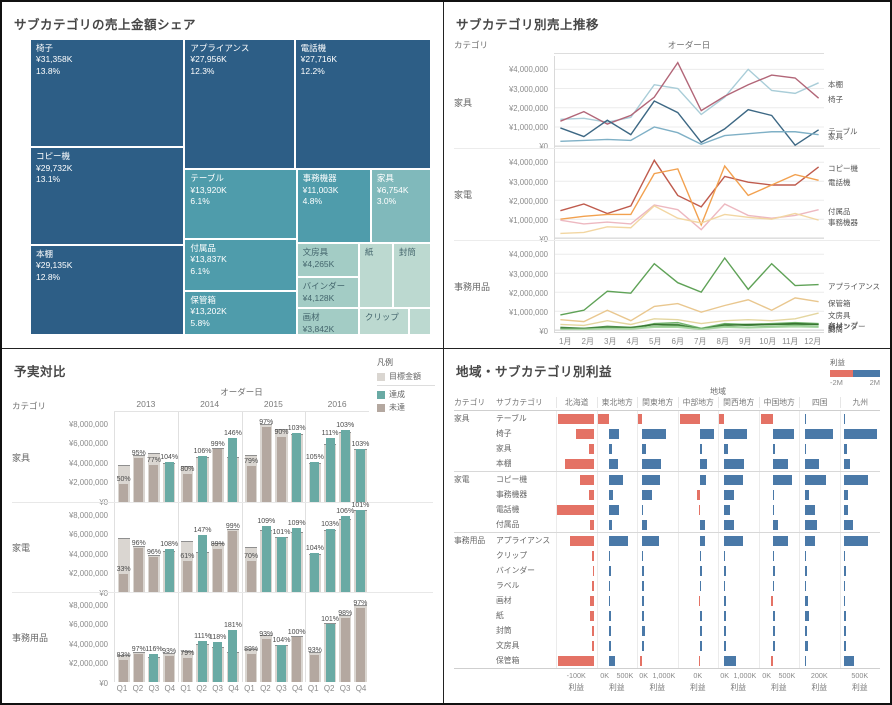 The image size is (892, 705). I want to click on treemap-cell-保管箱: 保管箱 ¥13,202K 5.8%, so click(240, 312).